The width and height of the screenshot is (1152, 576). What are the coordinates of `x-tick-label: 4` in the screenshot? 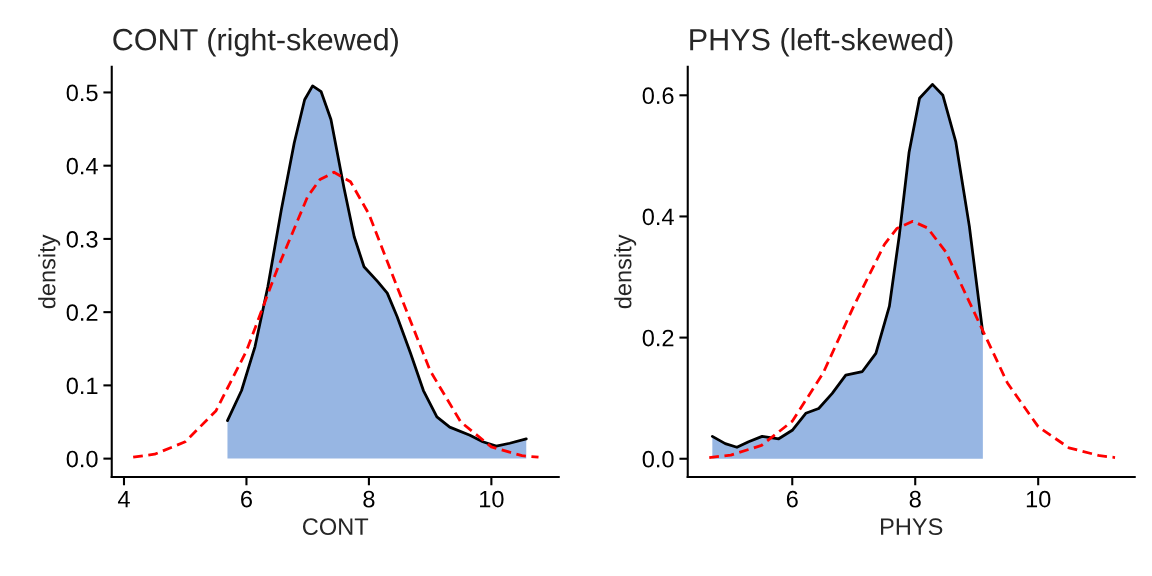 It's located at (123, 499).